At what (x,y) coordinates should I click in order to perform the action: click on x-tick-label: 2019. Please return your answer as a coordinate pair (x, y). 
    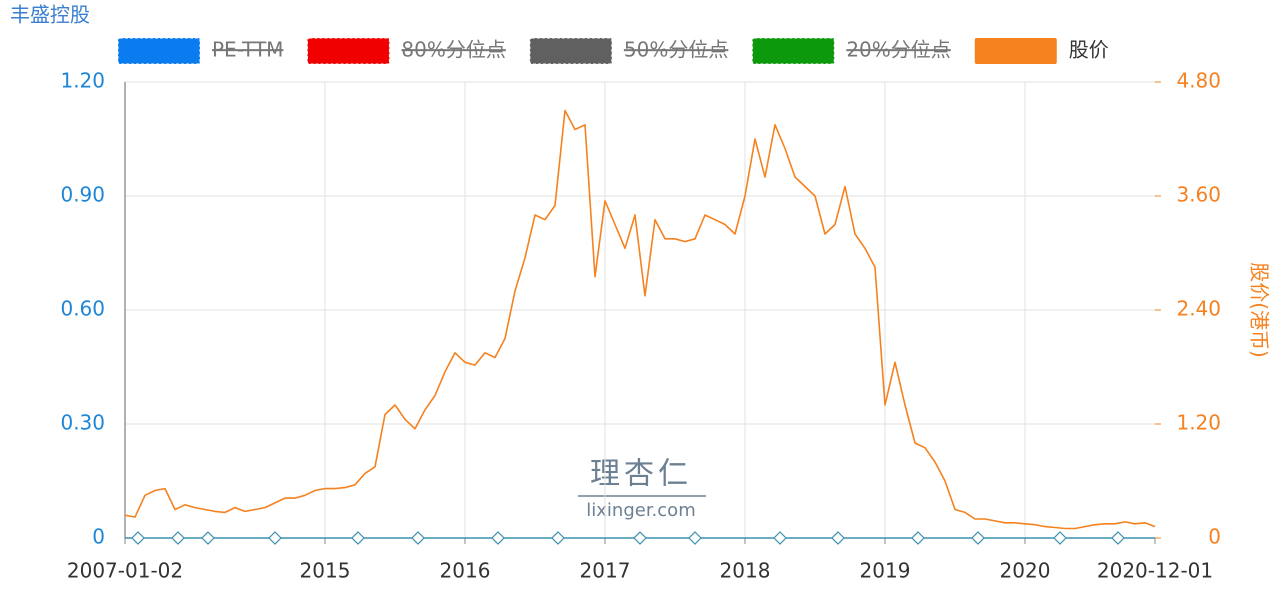
    Looking at the image, I should click on (885, 571).